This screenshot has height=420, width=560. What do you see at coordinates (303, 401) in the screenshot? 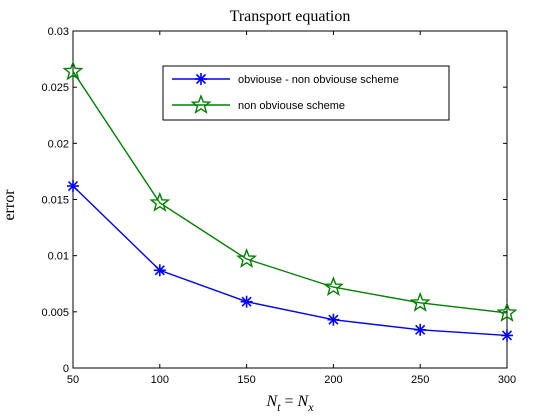
I see `x-axis-label-n2: N` at bounding box center [303, 401].